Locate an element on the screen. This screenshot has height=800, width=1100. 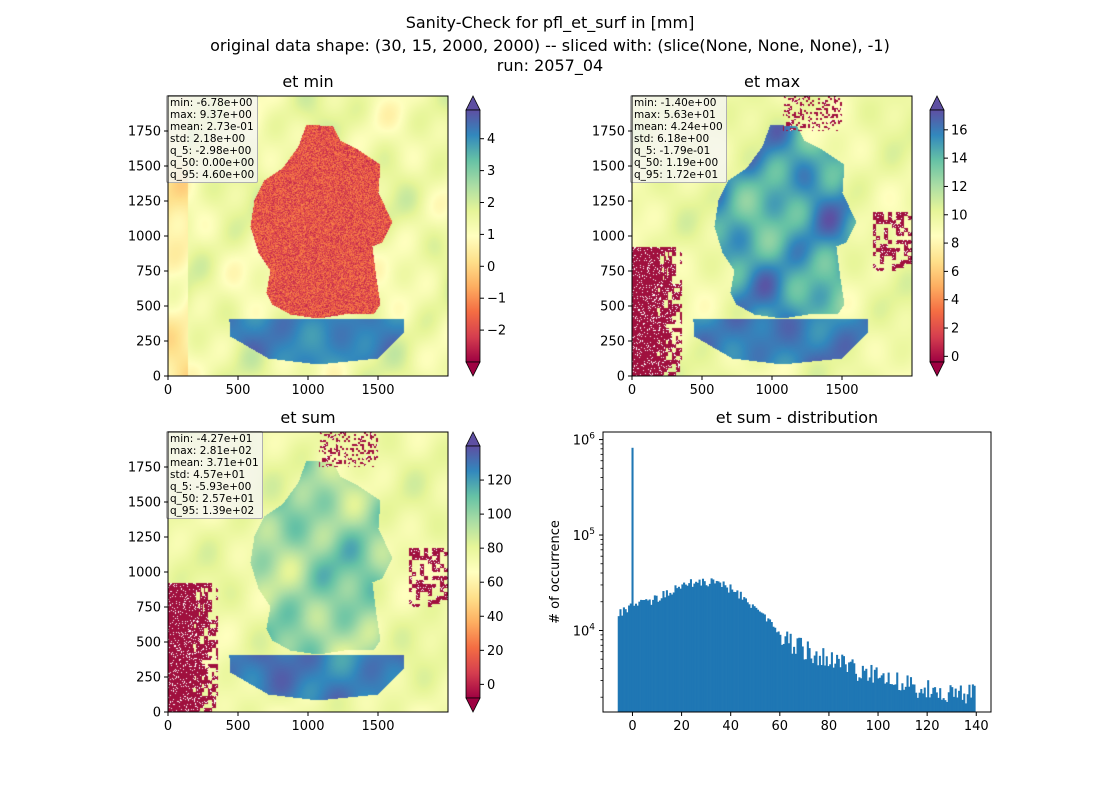
x-tick-label: 120 is located at coordinates (927, 726).